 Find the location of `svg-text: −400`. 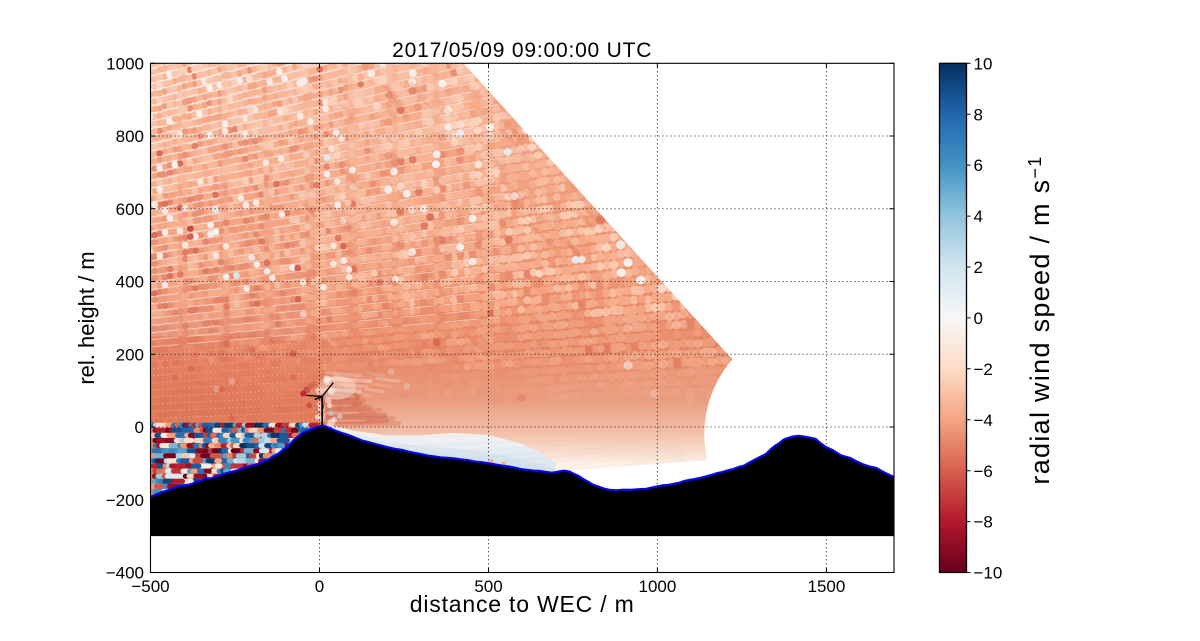

svg-text: −400 is located at coordinates (125, 573).